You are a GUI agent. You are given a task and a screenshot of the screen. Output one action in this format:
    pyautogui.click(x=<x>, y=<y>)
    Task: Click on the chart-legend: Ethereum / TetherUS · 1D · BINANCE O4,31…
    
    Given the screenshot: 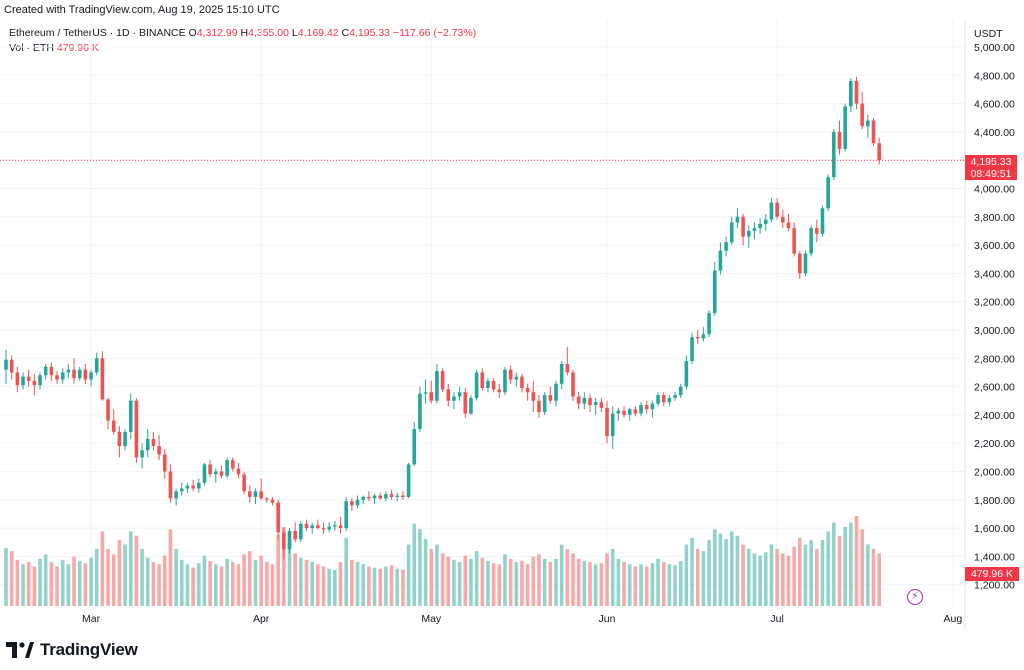 What is the action you would take?
    pyautogui.click(x=242, y=41)
    